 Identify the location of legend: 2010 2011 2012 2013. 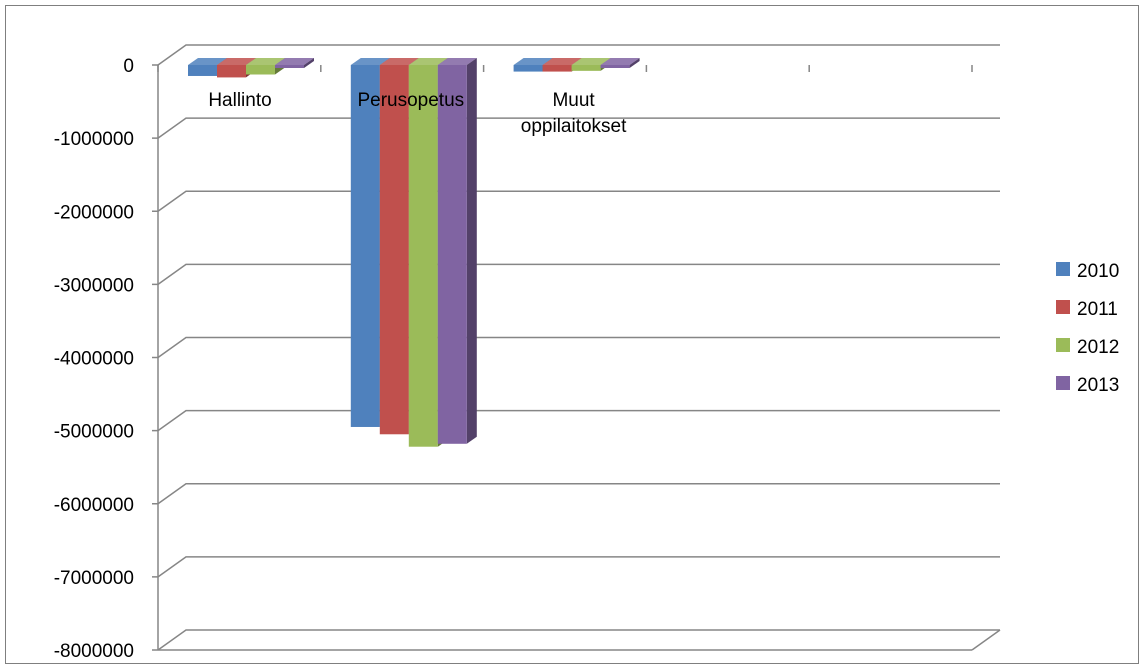
(1087, 328).